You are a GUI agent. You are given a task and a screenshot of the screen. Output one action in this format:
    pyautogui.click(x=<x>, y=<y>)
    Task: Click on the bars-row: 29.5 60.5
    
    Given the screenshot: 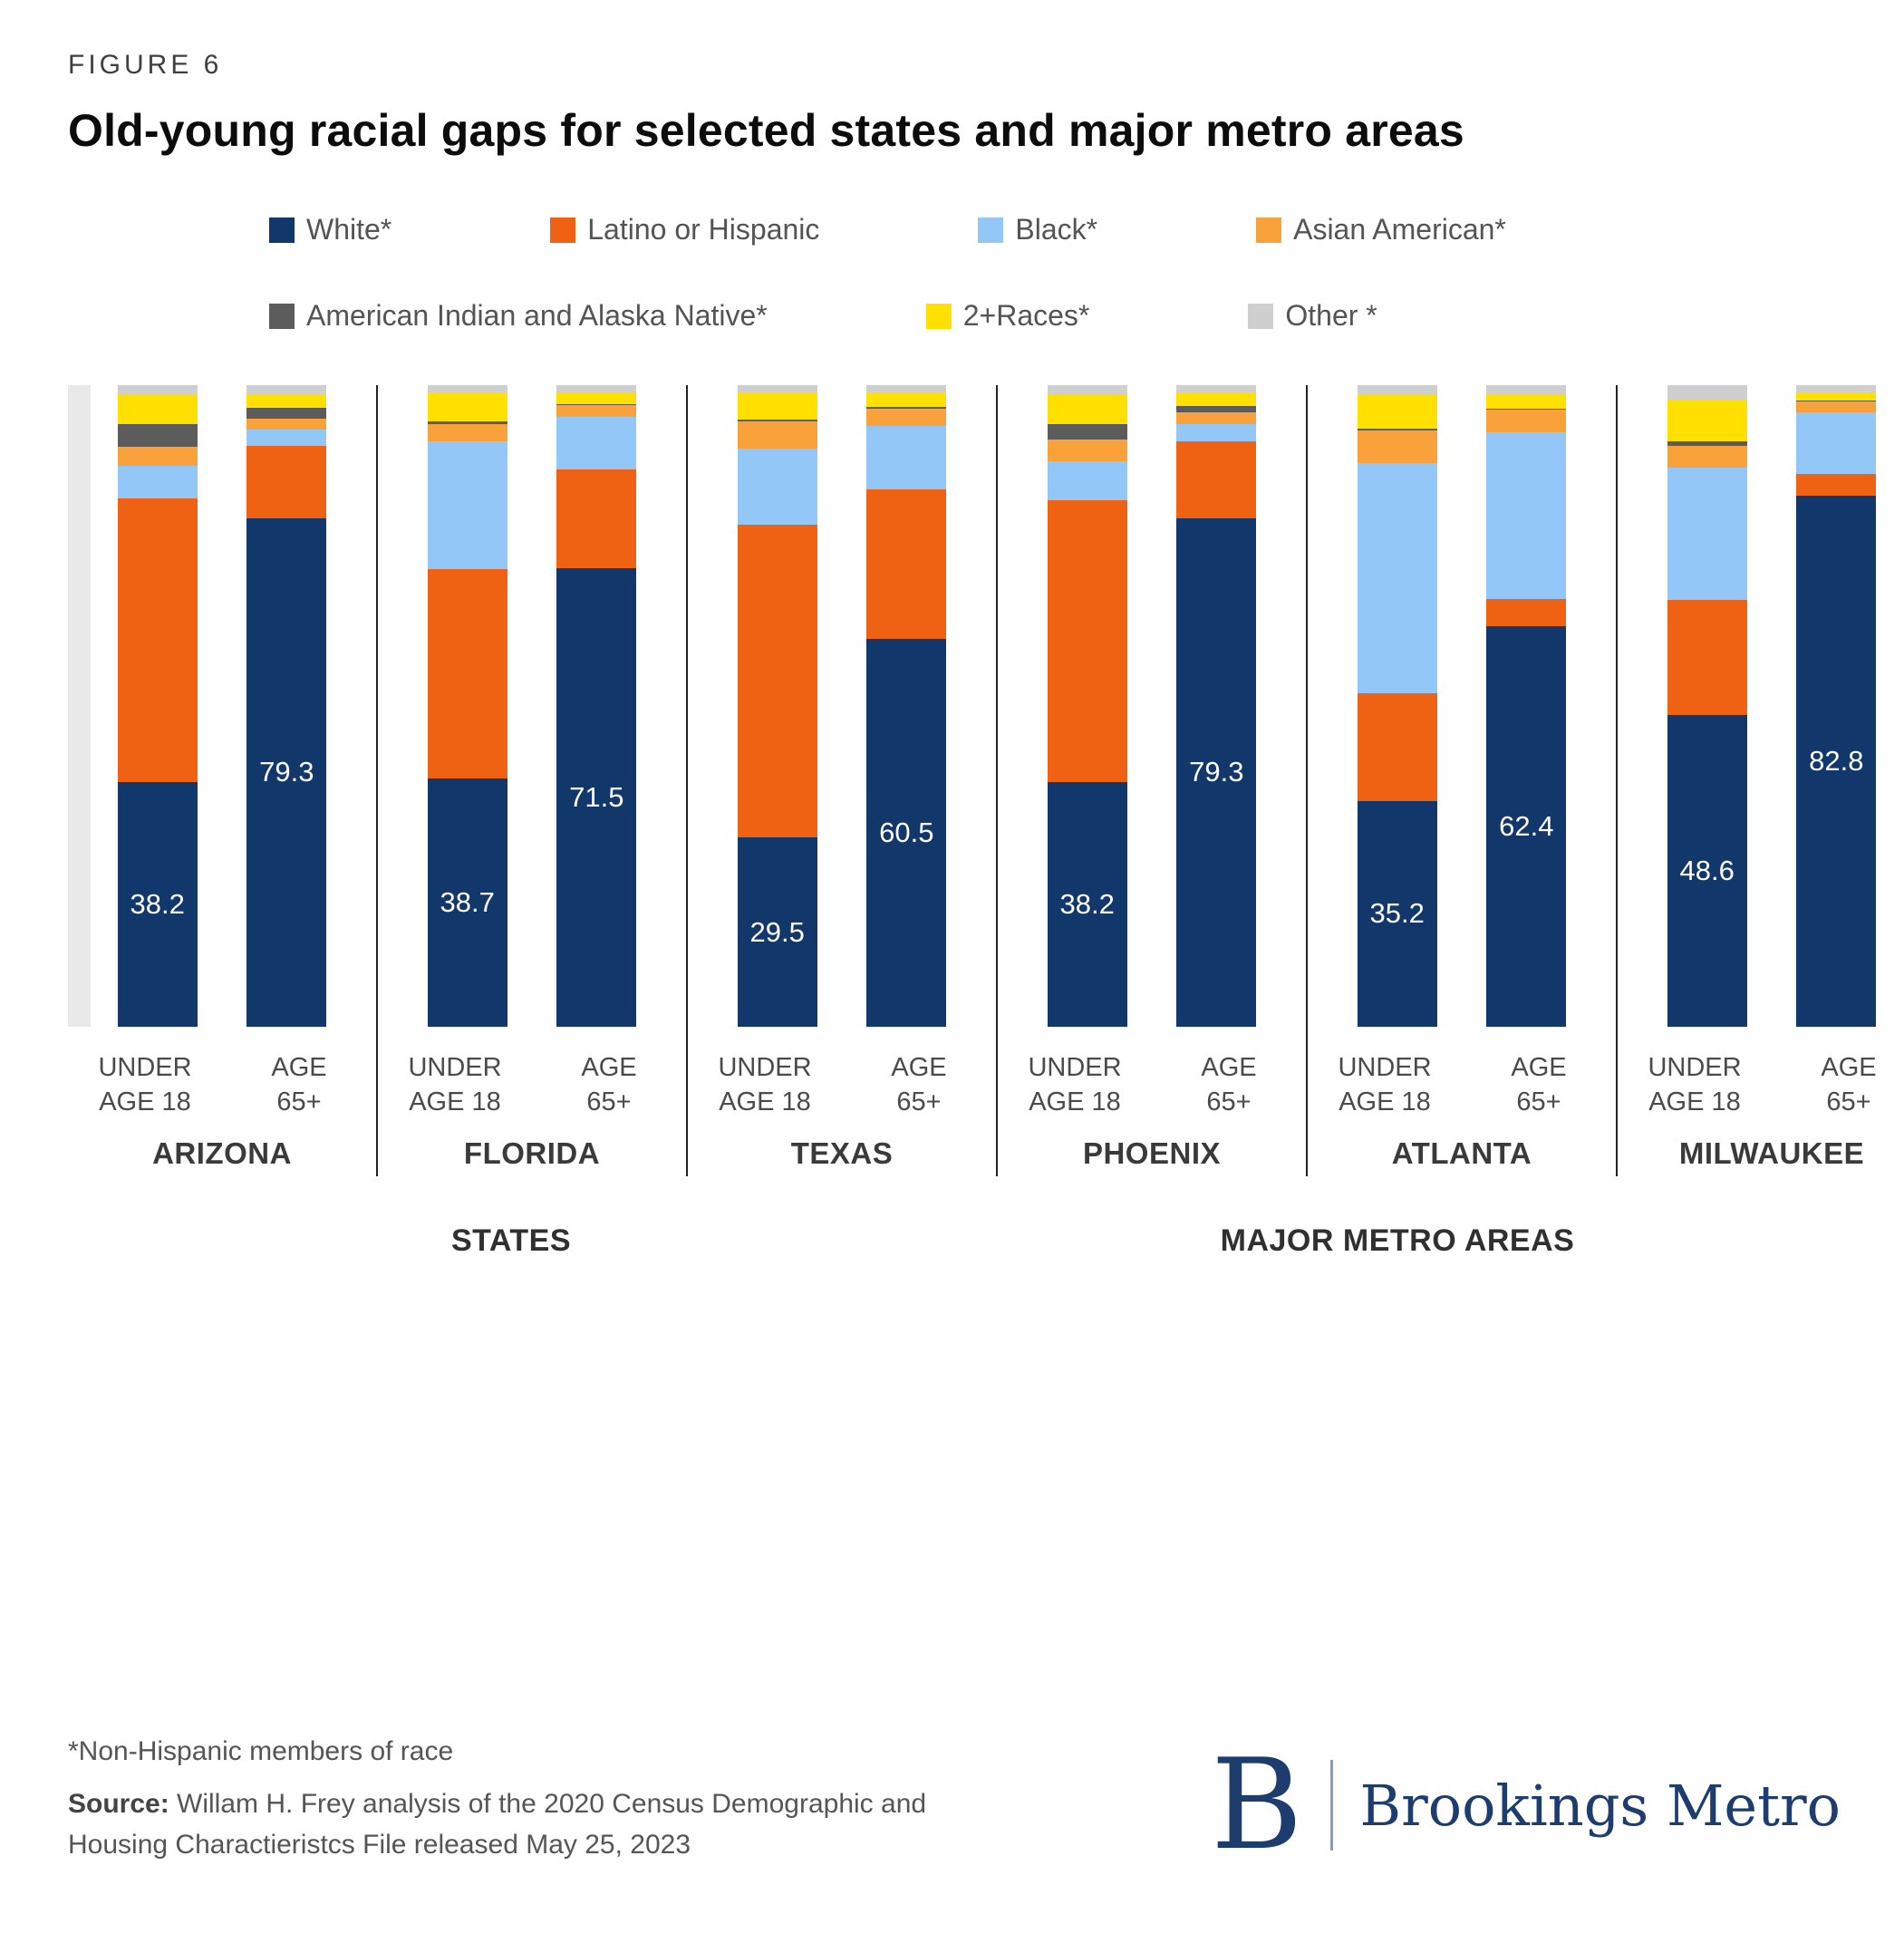 What is the action you would take?
    pyautogui.click(x=842, y=706)
    